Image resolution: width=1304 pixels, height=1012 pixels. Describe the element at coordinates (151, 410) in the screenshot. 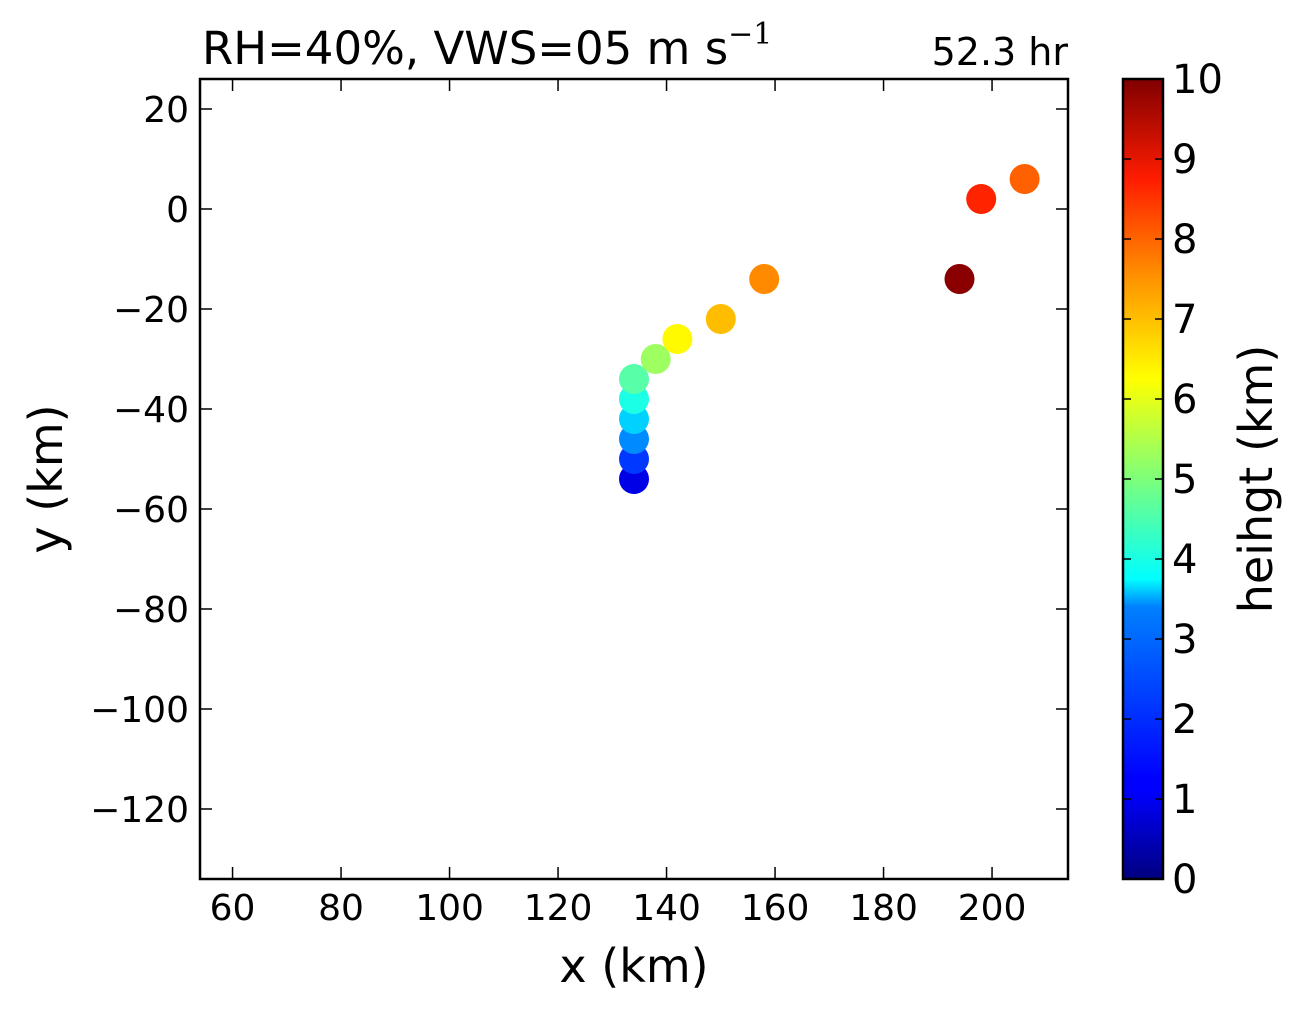

I see `y-tick-label: −40` at that location.